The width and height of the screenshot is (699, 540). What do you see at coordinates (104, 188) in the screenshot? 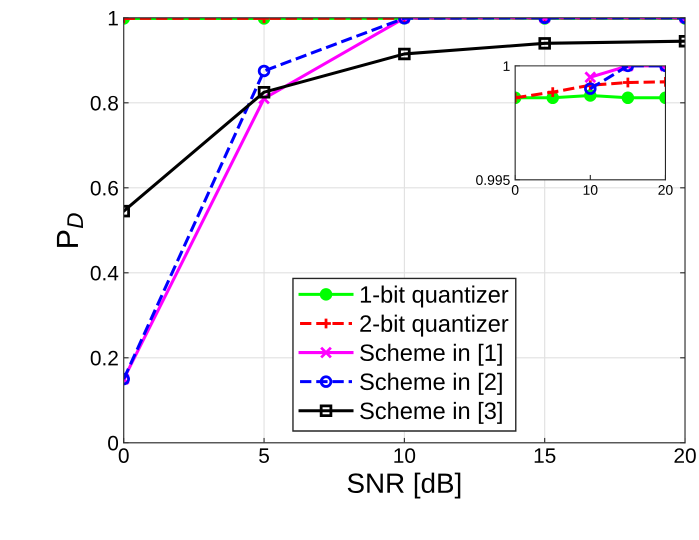
I see `y-tick-label: 0.6` at bounding box center [104, 188].